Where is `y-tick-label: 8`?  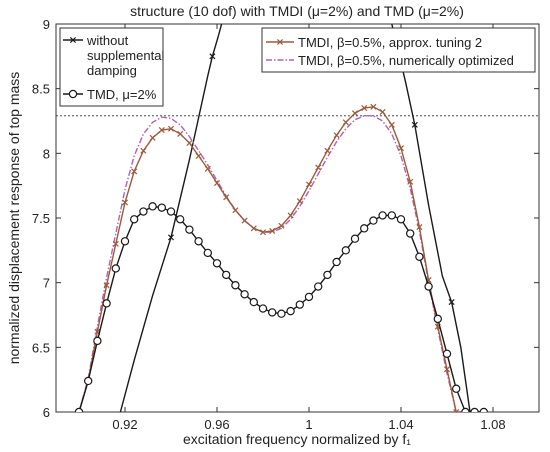
y-tick-label: 8 is located at coordinates (46, 153).